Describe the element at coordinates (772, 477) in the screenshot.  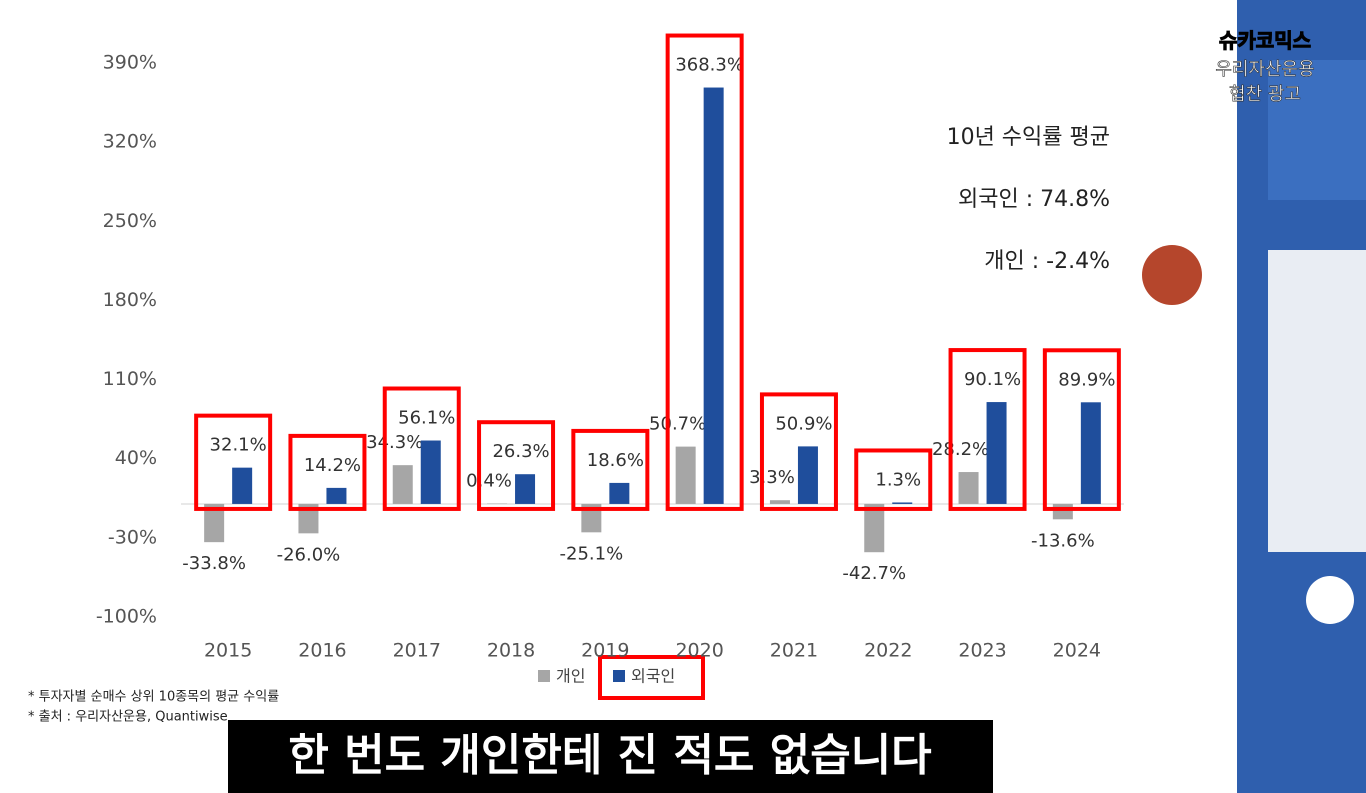
I see `value-label: 3.3%` at that location.